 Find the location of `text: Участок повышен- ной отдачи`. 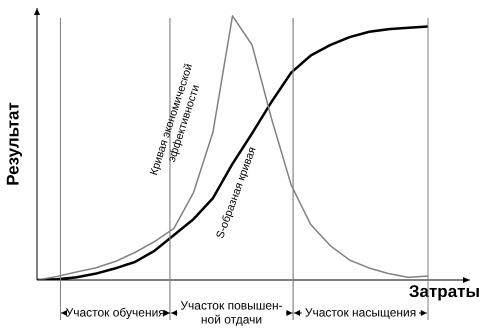

text: Участок повышен- ной отдачи is located at coordinates (231, 312).